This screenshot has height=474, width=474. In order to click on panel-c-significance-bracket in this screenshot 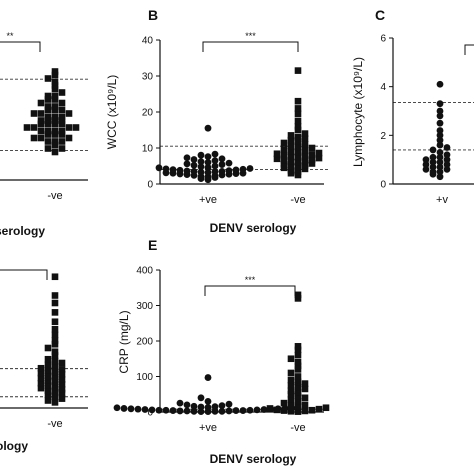, I will do `click(469, 49)`.